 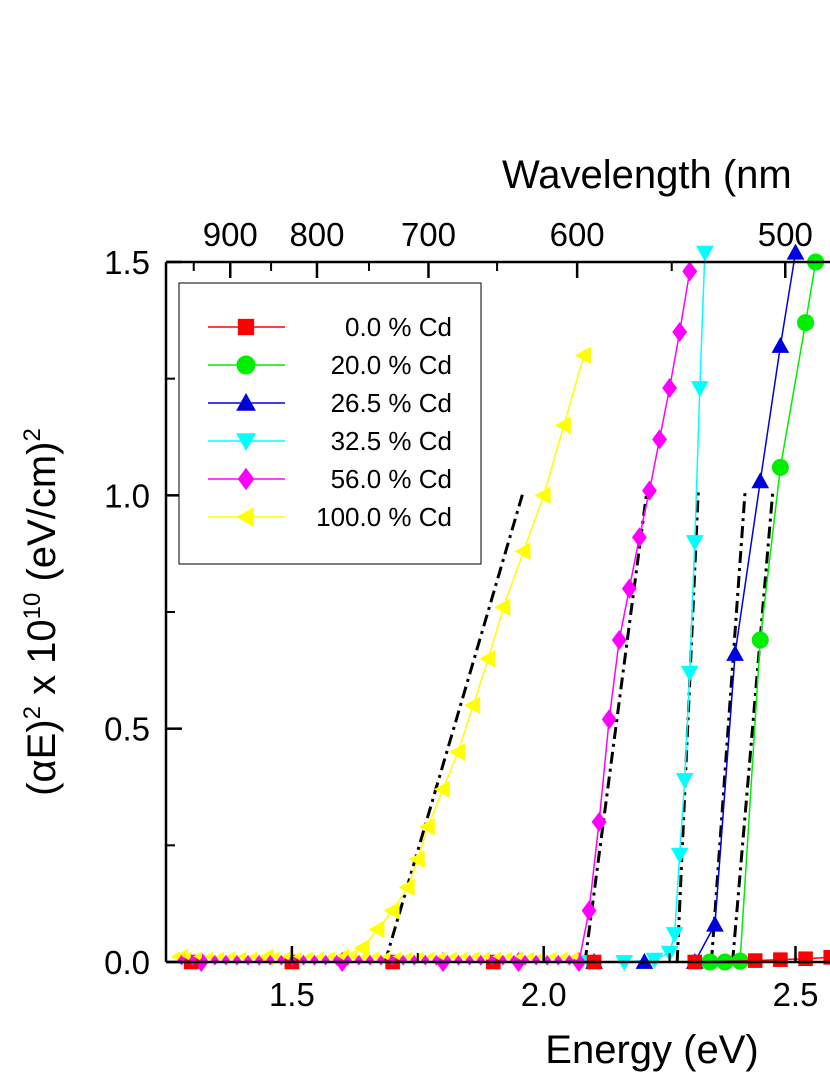 What do you see at coordinates (127, 962) in the screenshot?
I see `y-tick-label: 0.0` at bounding box center [127, 962].